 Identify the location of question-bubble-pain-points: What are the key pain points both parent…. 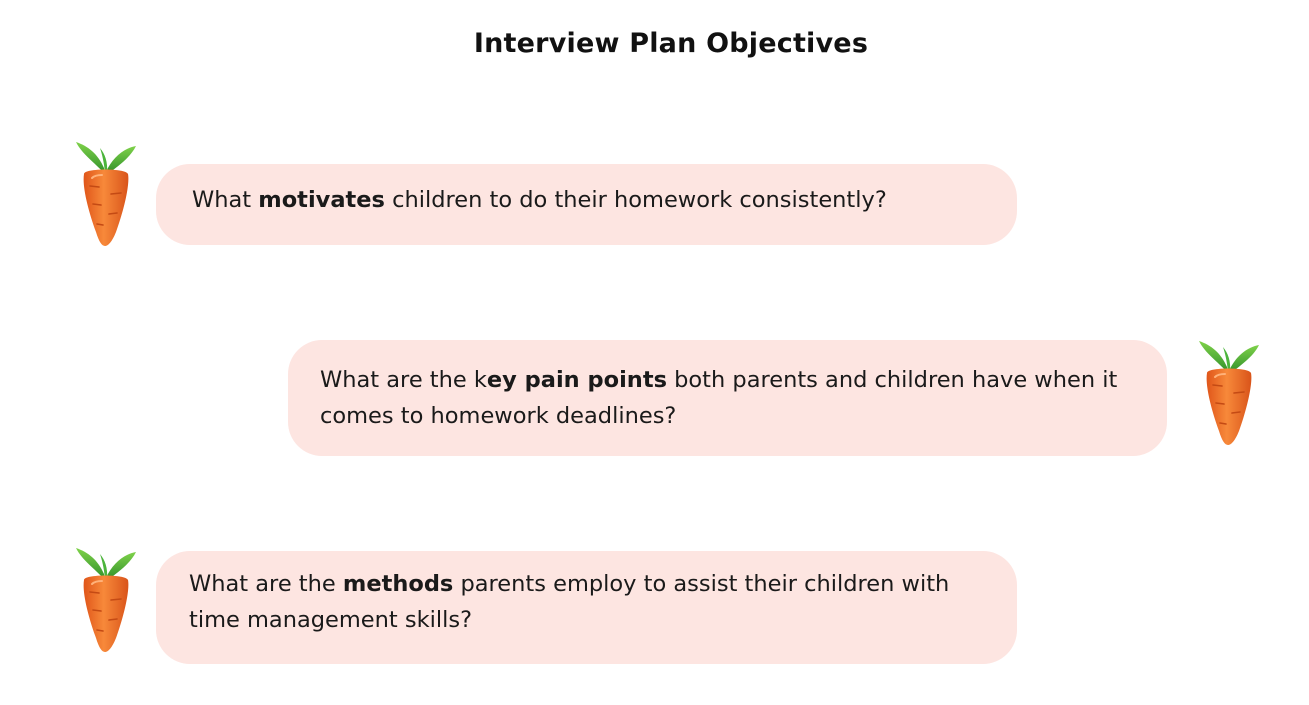
(727, 398).